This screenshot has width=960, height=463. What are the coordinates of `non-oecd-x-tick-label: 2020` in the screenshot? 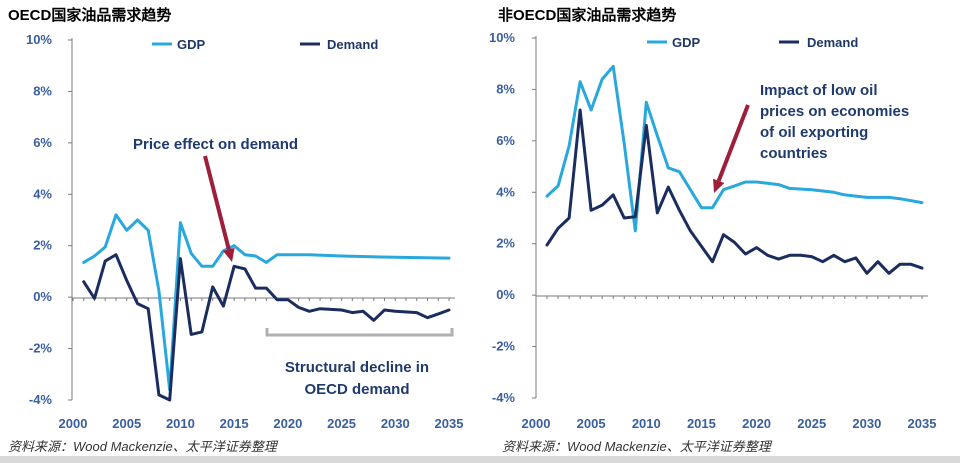 It's located at (756, 423).